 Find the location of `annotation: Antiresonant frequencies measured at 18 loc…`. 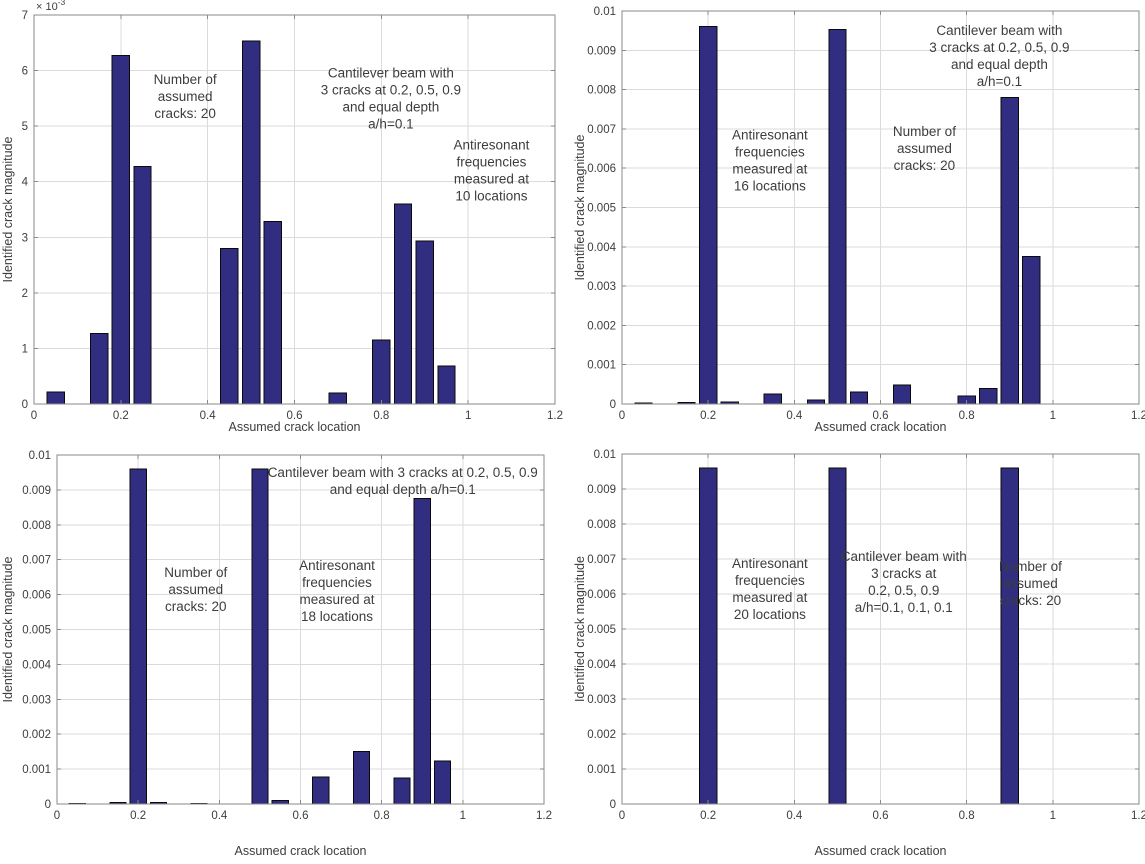

annotation: Antiresonant frequencies measured at 18 loc… is located at coordinates (337, 591).